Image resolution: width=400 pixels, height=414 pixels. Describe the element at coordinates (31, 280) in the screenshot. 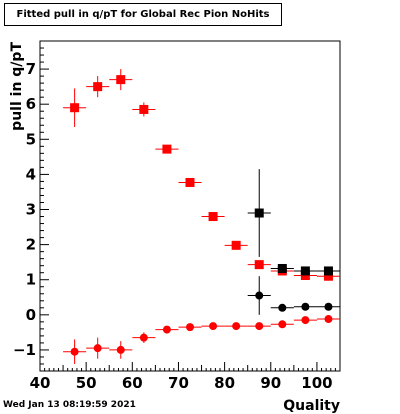

I see `y-tick-label: 1` at that location.